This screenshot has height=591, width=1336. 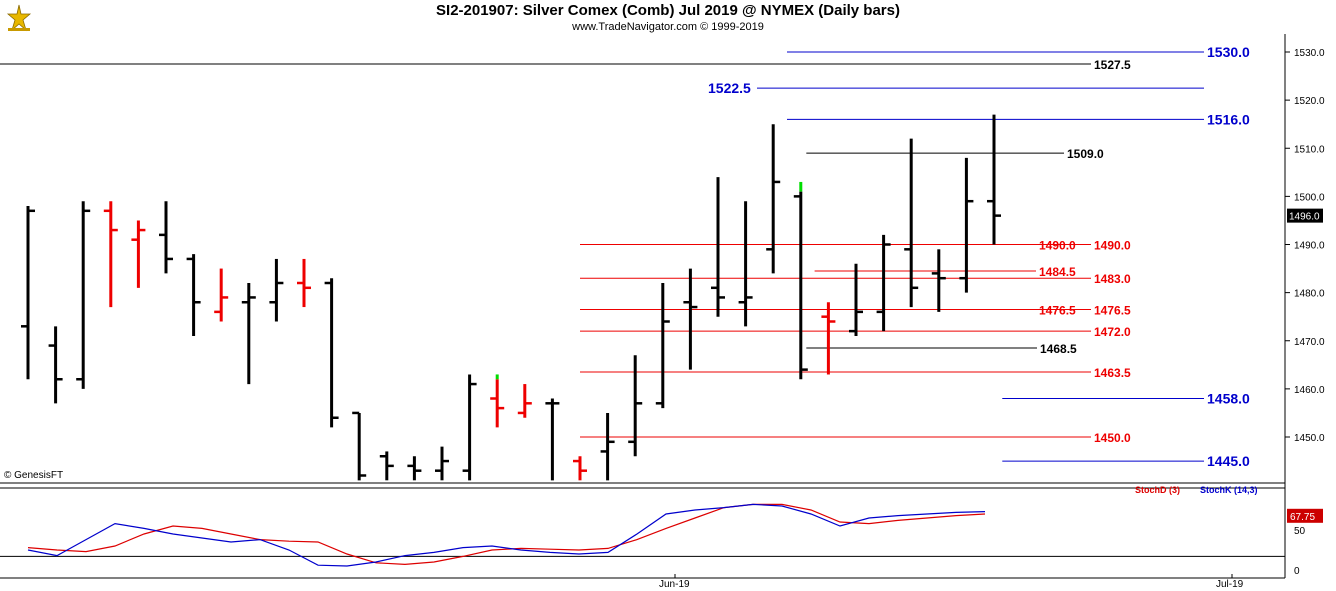 I want to click on price-tick-label: 1490.0, so click(x=1309, y=246).